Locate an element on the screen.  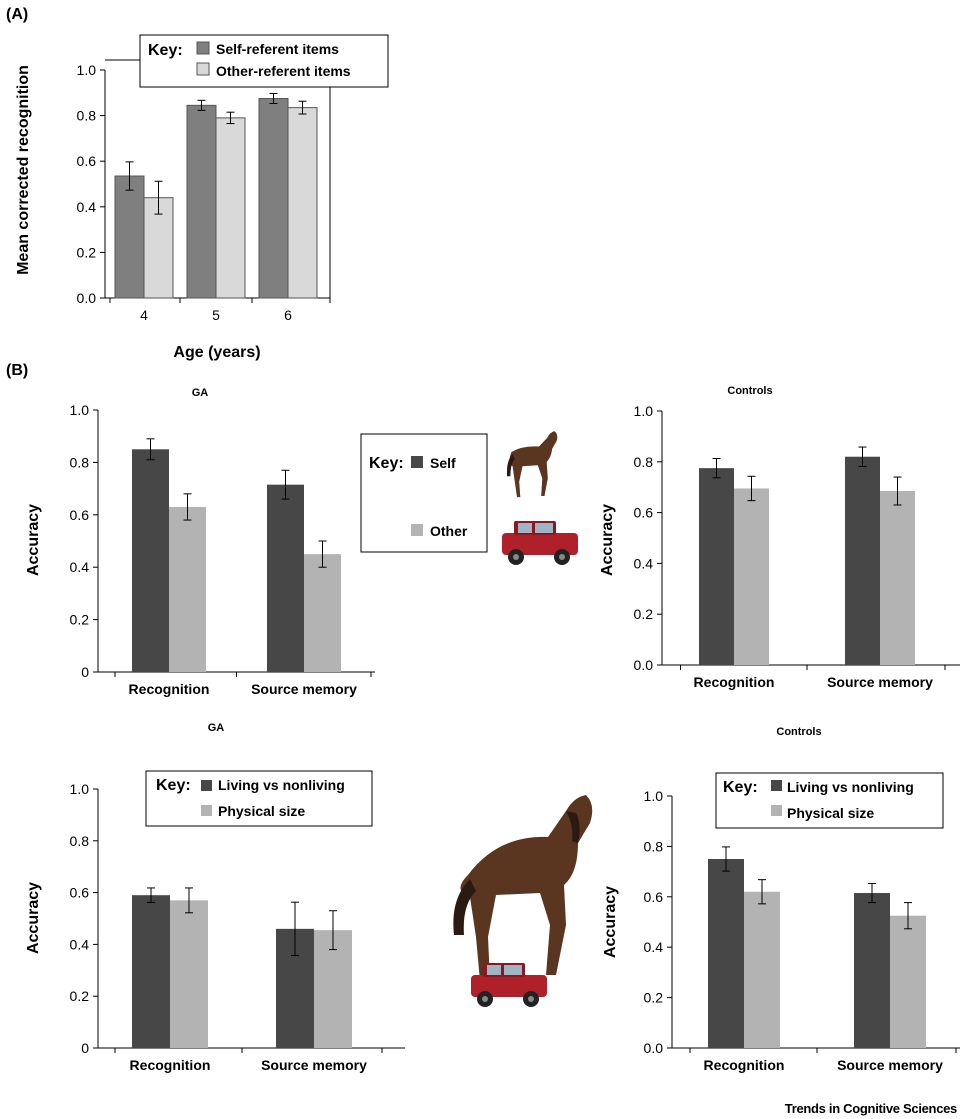
x-tick-label: 5 is located at coordinates (216, 315).